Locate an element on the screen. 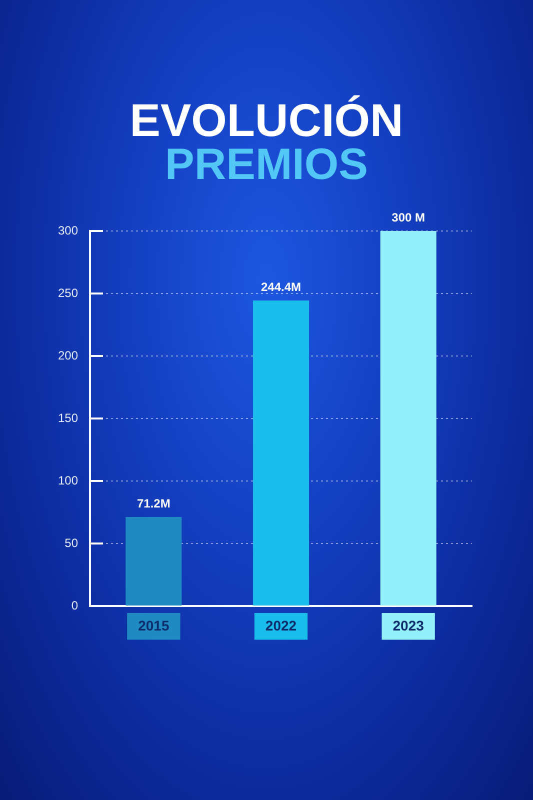 This screenshot has height=800, width=533. y-tick-label: 50 is located at coordinates (71, 543).